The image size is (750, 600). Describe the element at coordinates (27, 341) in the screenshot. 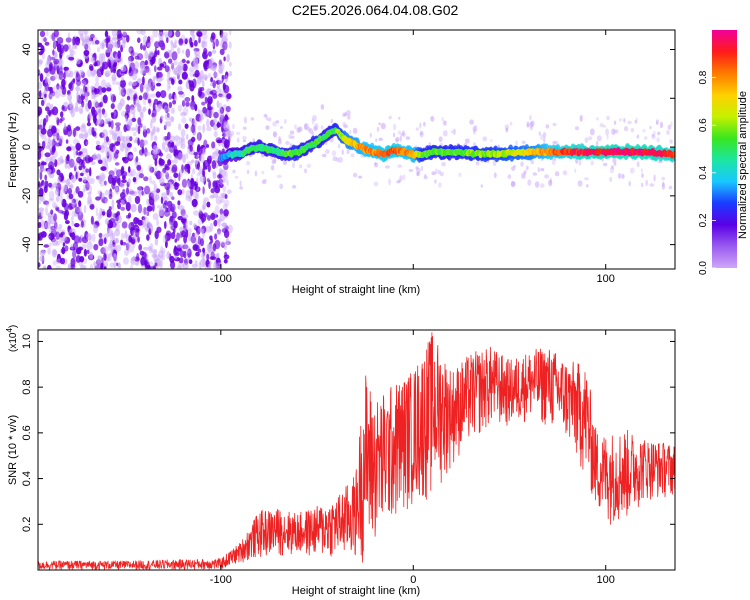

I see `snr-y-tick-label: 1.0` at that location.